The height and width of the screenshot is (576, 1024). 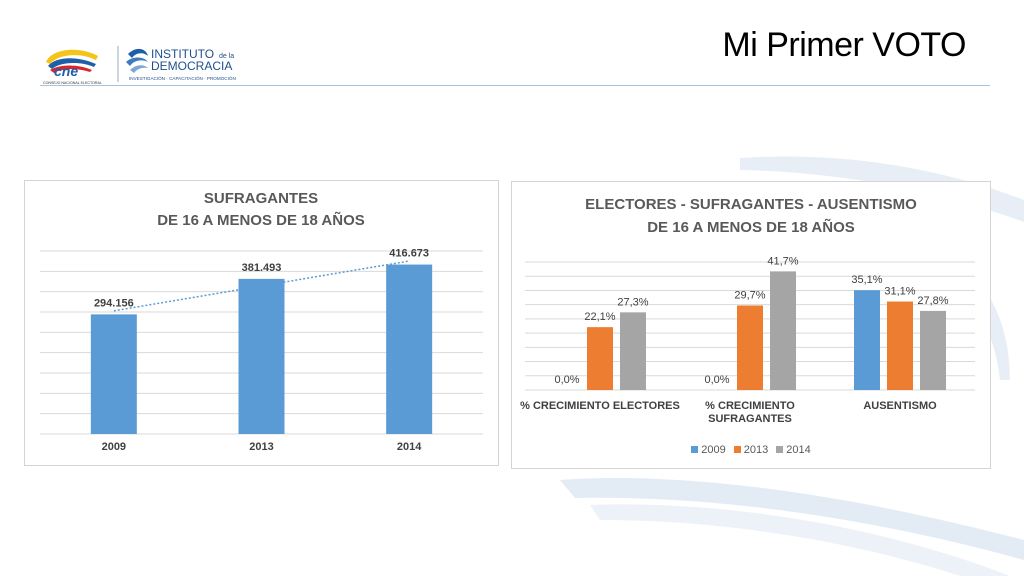 I want to click on legend-item: 2009, so click(x=708, y=450).